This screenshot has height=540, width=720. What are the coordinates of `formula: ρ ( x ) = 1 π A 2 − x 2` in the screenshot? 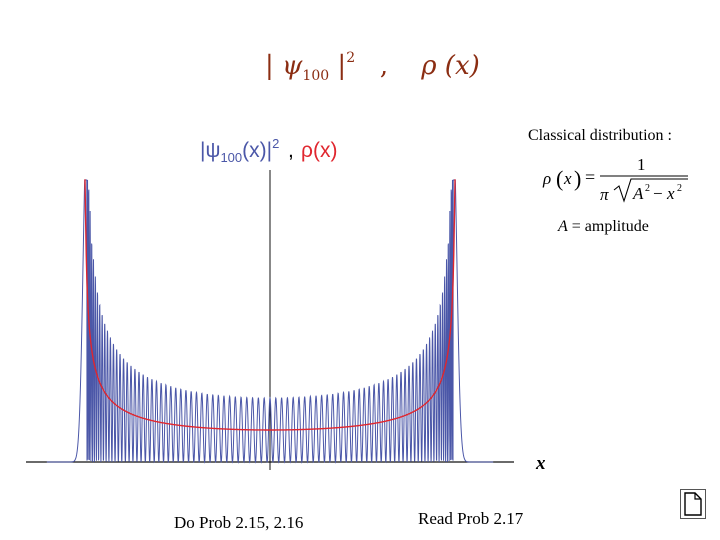 It's located at (615, 179).